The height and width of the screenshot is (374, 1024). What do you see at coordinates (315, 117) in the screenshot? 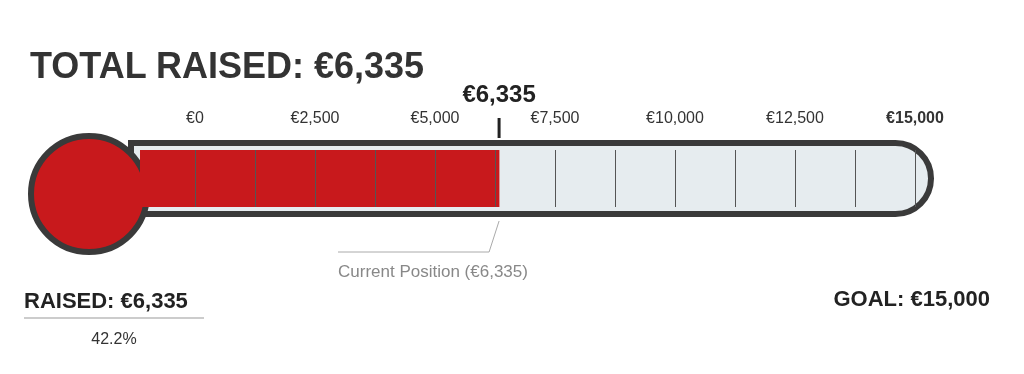
I see `x-tick-label: €2,500` at bounding box center [315, 117].